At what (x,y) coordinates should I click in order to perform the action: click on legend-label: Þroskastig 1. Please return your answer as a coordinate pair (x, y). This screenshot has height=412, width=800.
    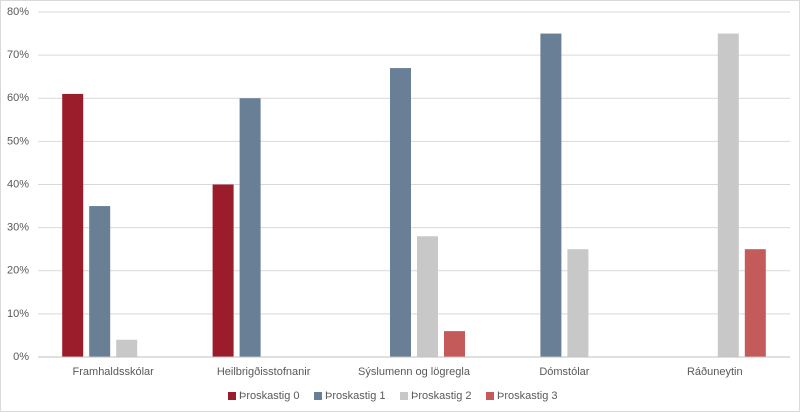
    Looking at the image, I should click on (355, 396).